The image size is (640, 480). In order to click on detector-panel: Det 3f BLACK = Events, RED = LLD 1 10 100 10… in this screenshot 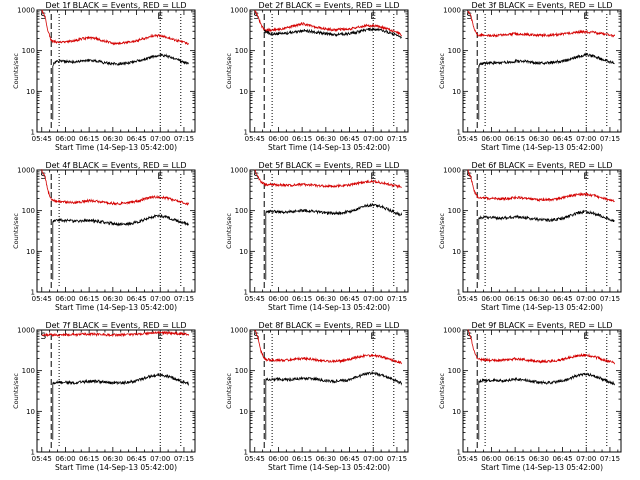, I will do `click(530, 76)`.